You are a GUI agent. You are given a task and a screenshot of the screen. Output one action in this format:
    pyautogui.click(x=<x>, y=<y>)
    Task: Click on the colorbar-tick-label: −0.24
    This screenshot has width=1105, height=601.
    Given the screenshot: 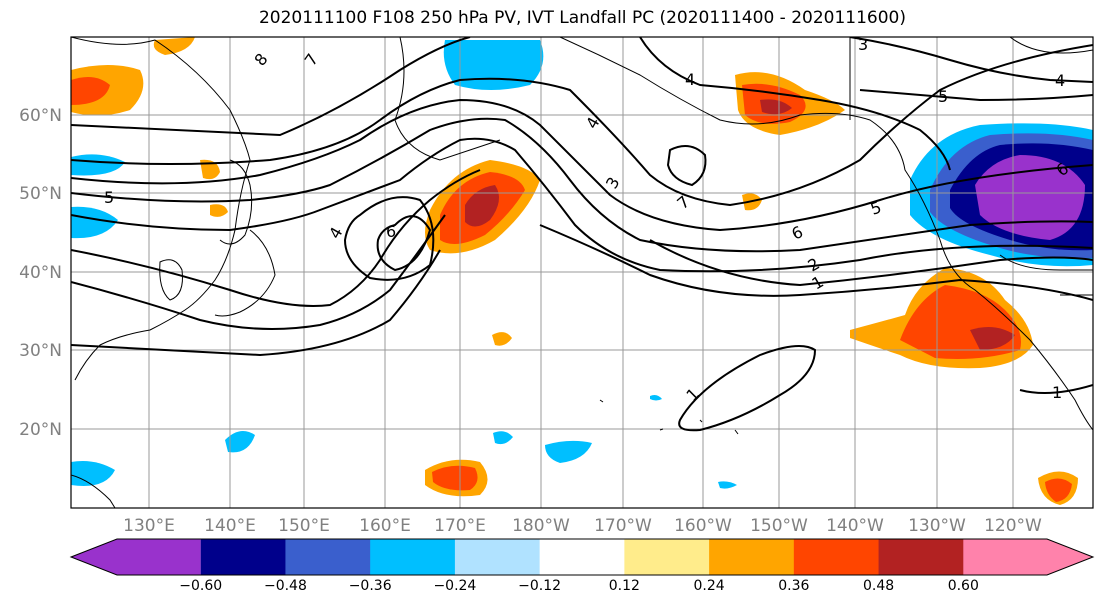 What is the action you would take?
    pyautogui.click(x=454, y=586)
    